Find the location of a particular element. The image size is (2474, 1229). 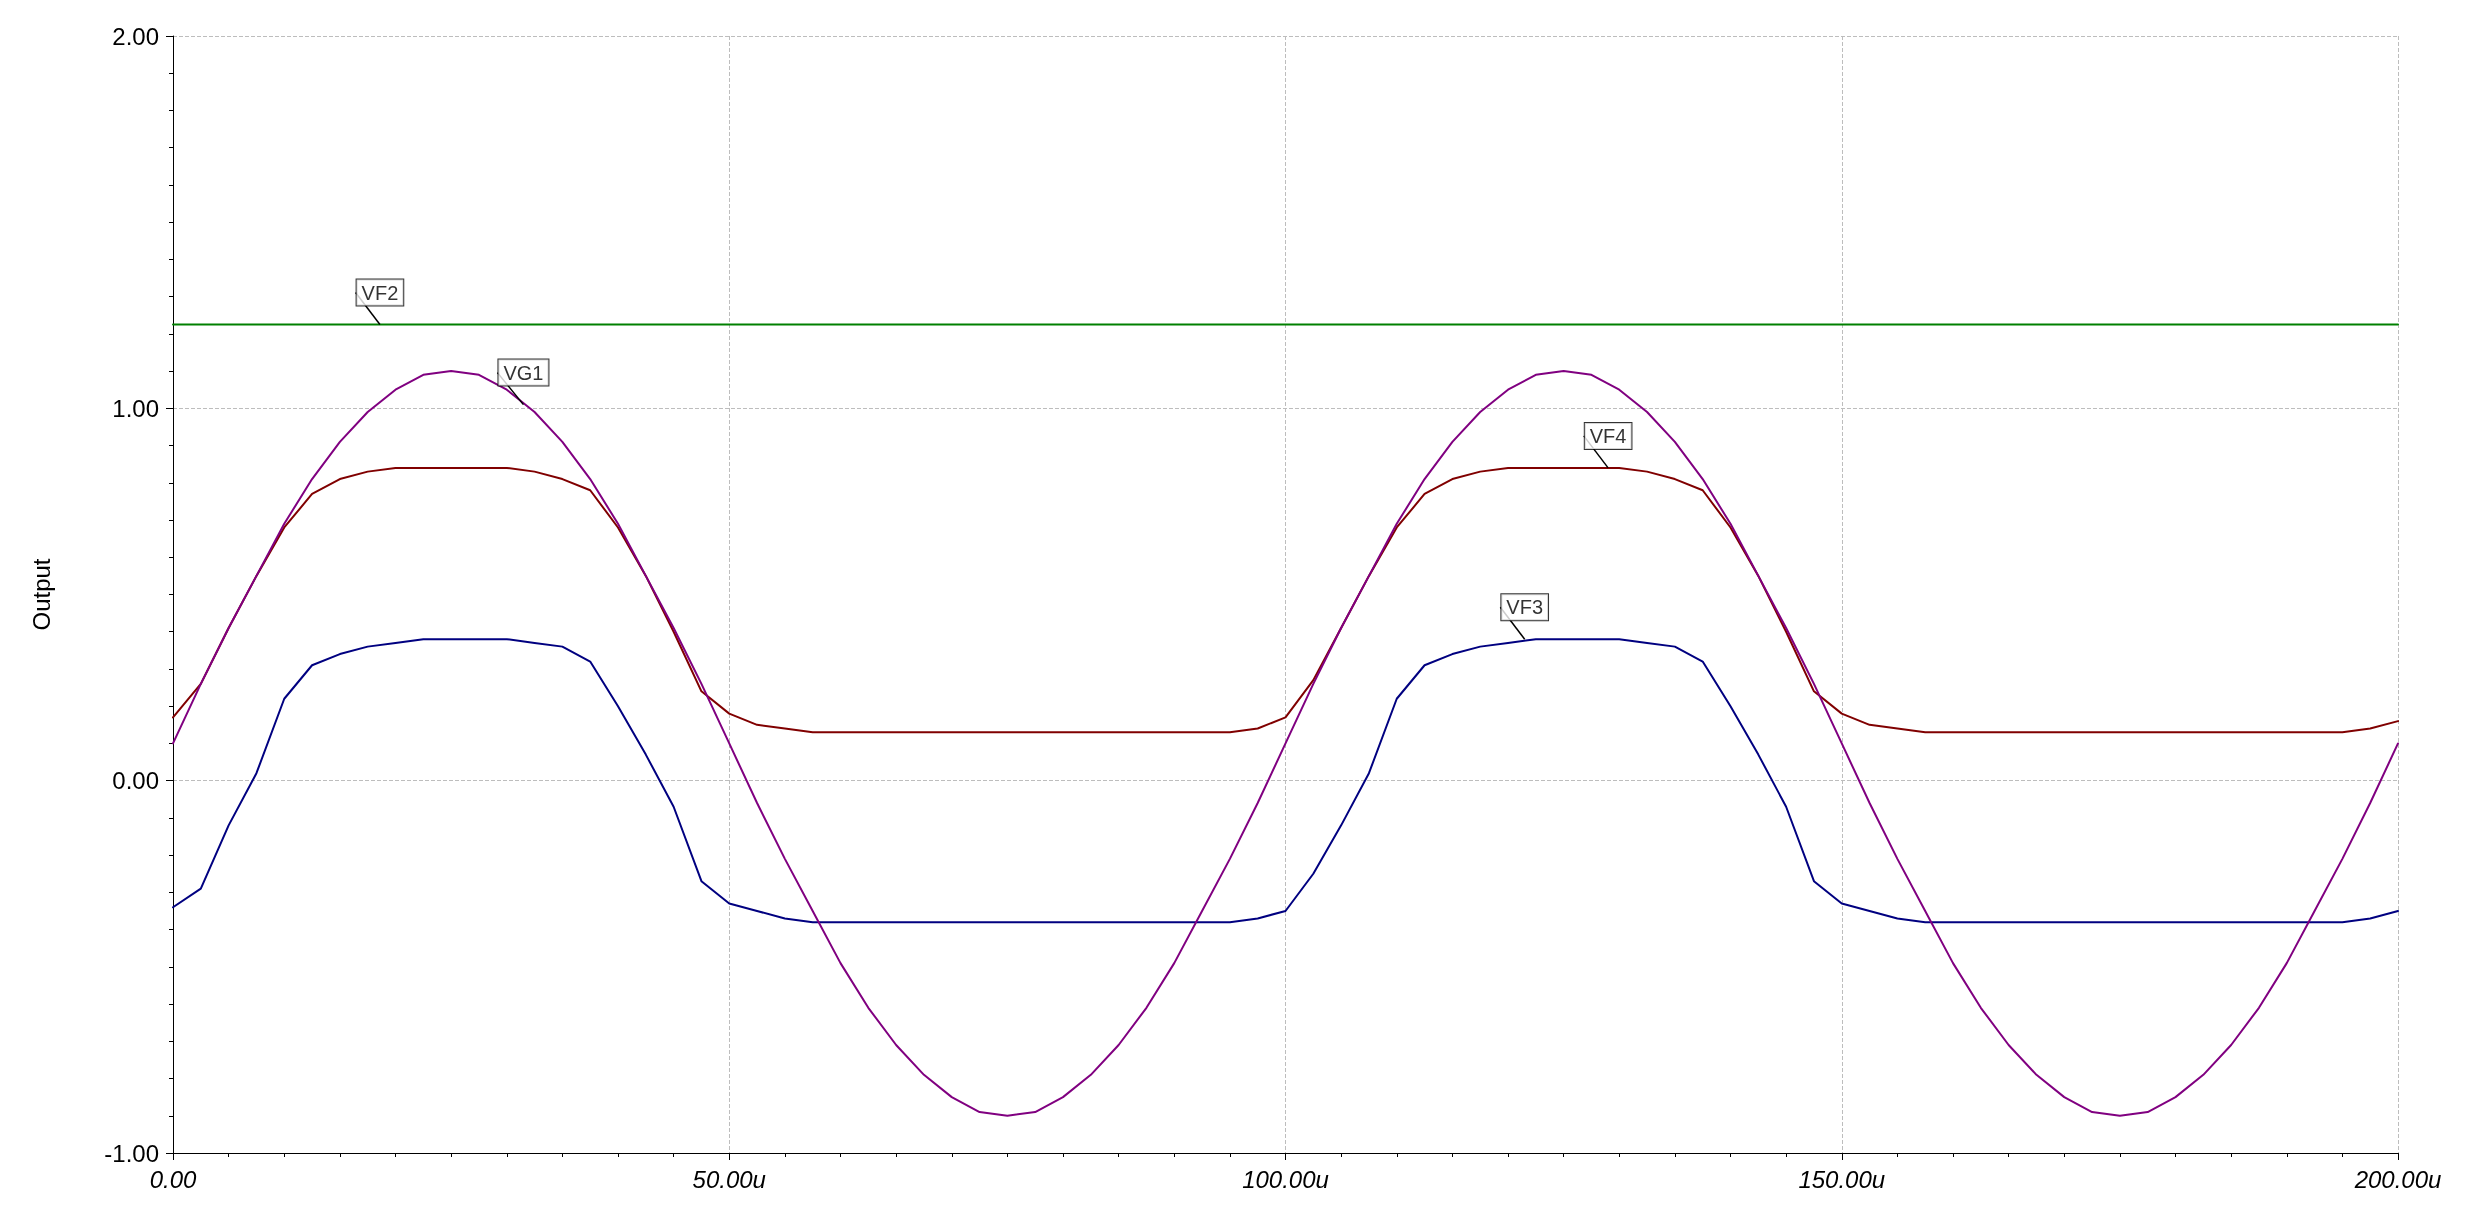

x-tick-label: 200.00u is located at coordinates (2397, 1179).